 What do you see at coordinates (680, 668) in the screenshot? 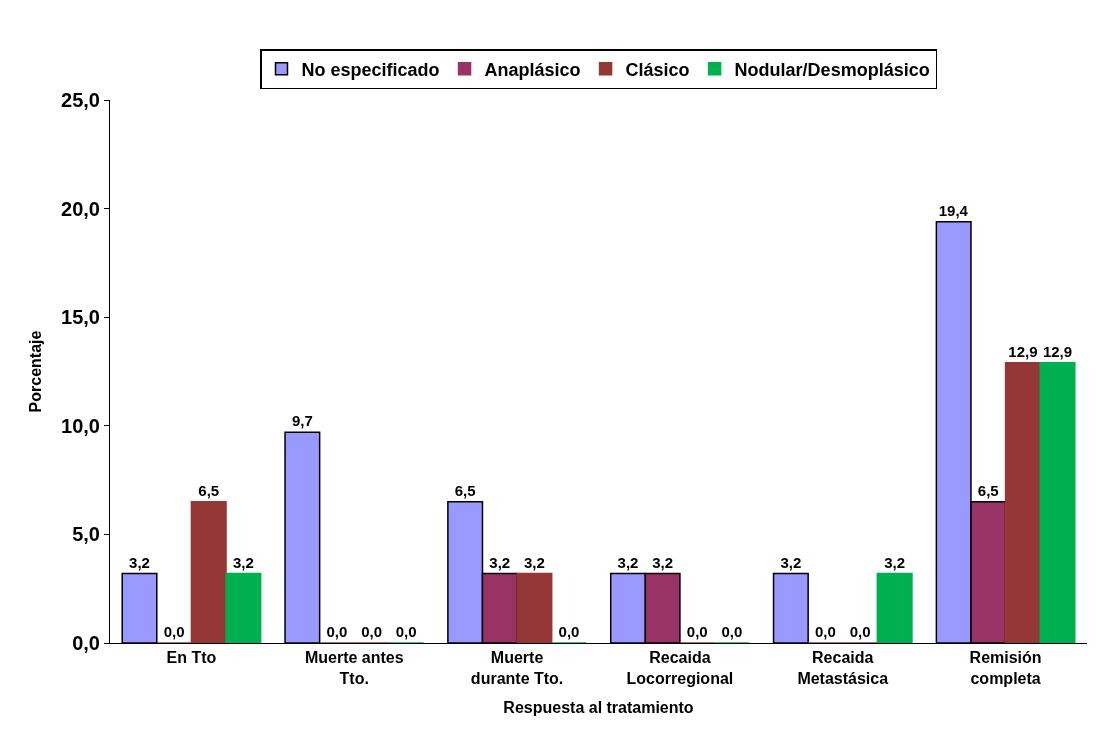
I see `x-tick-label: Recaida Locorregional` at bounding box center [680, 668].